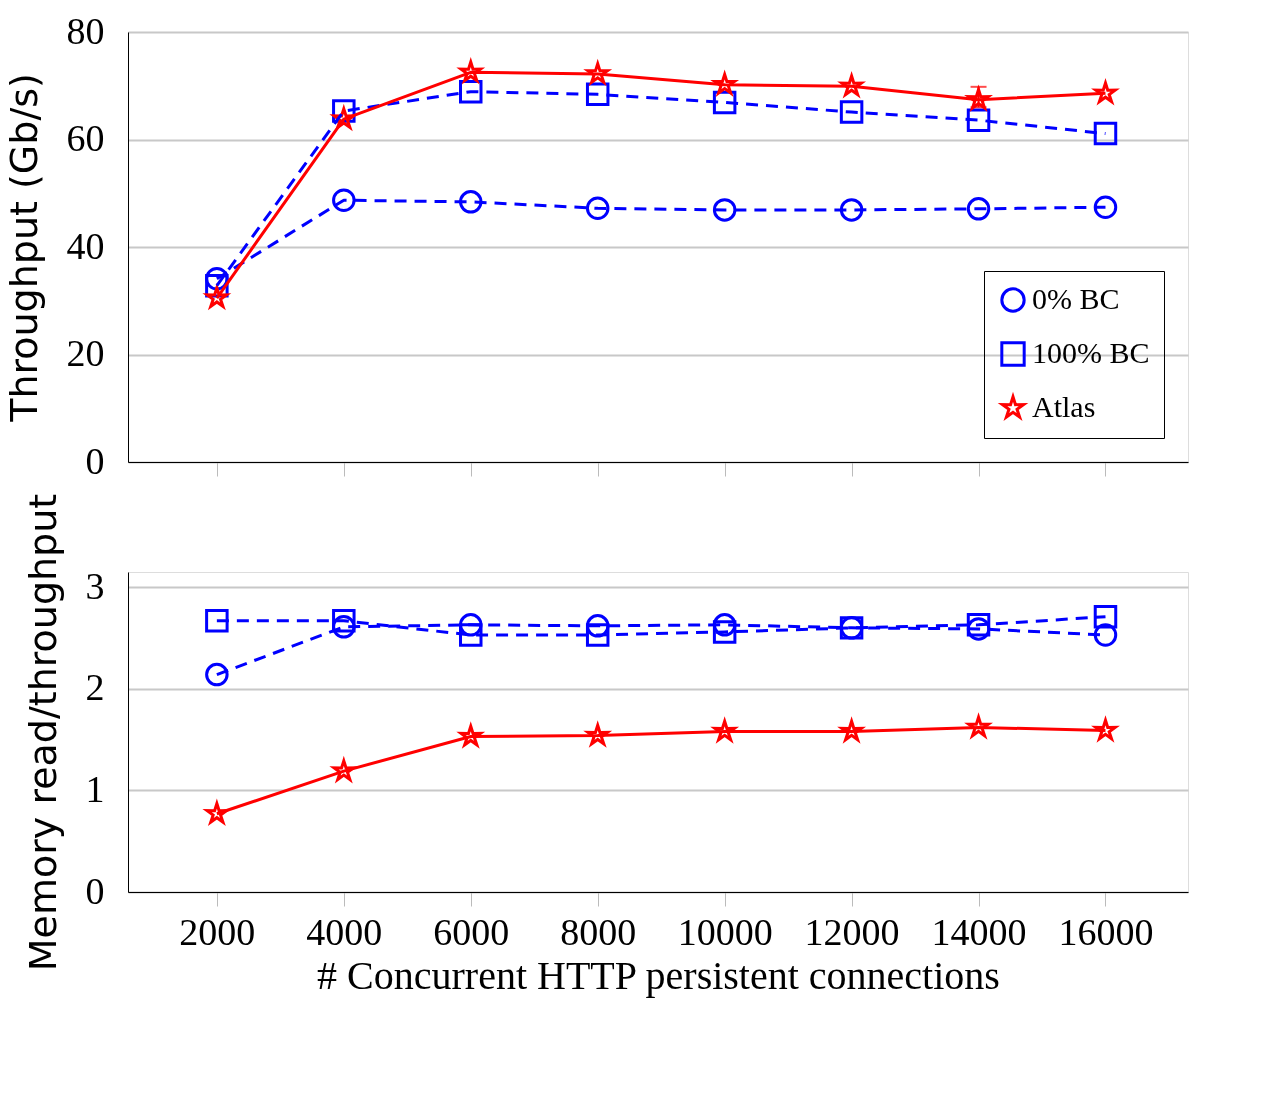  I want to click on x-tick-label: 12000, so click(852, 931).